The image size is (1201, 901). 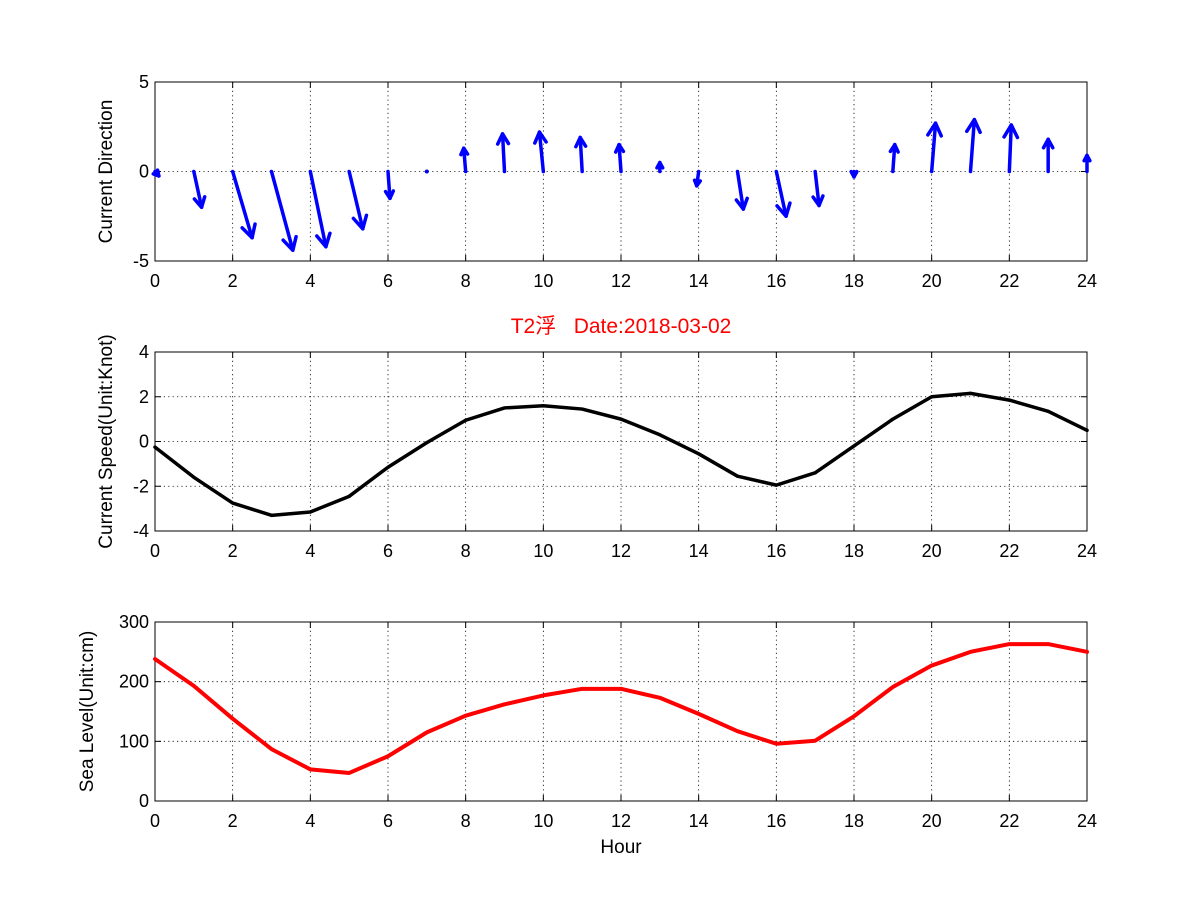 I want to click on speed-xtick-label: 2, so click(x=233, y=551).